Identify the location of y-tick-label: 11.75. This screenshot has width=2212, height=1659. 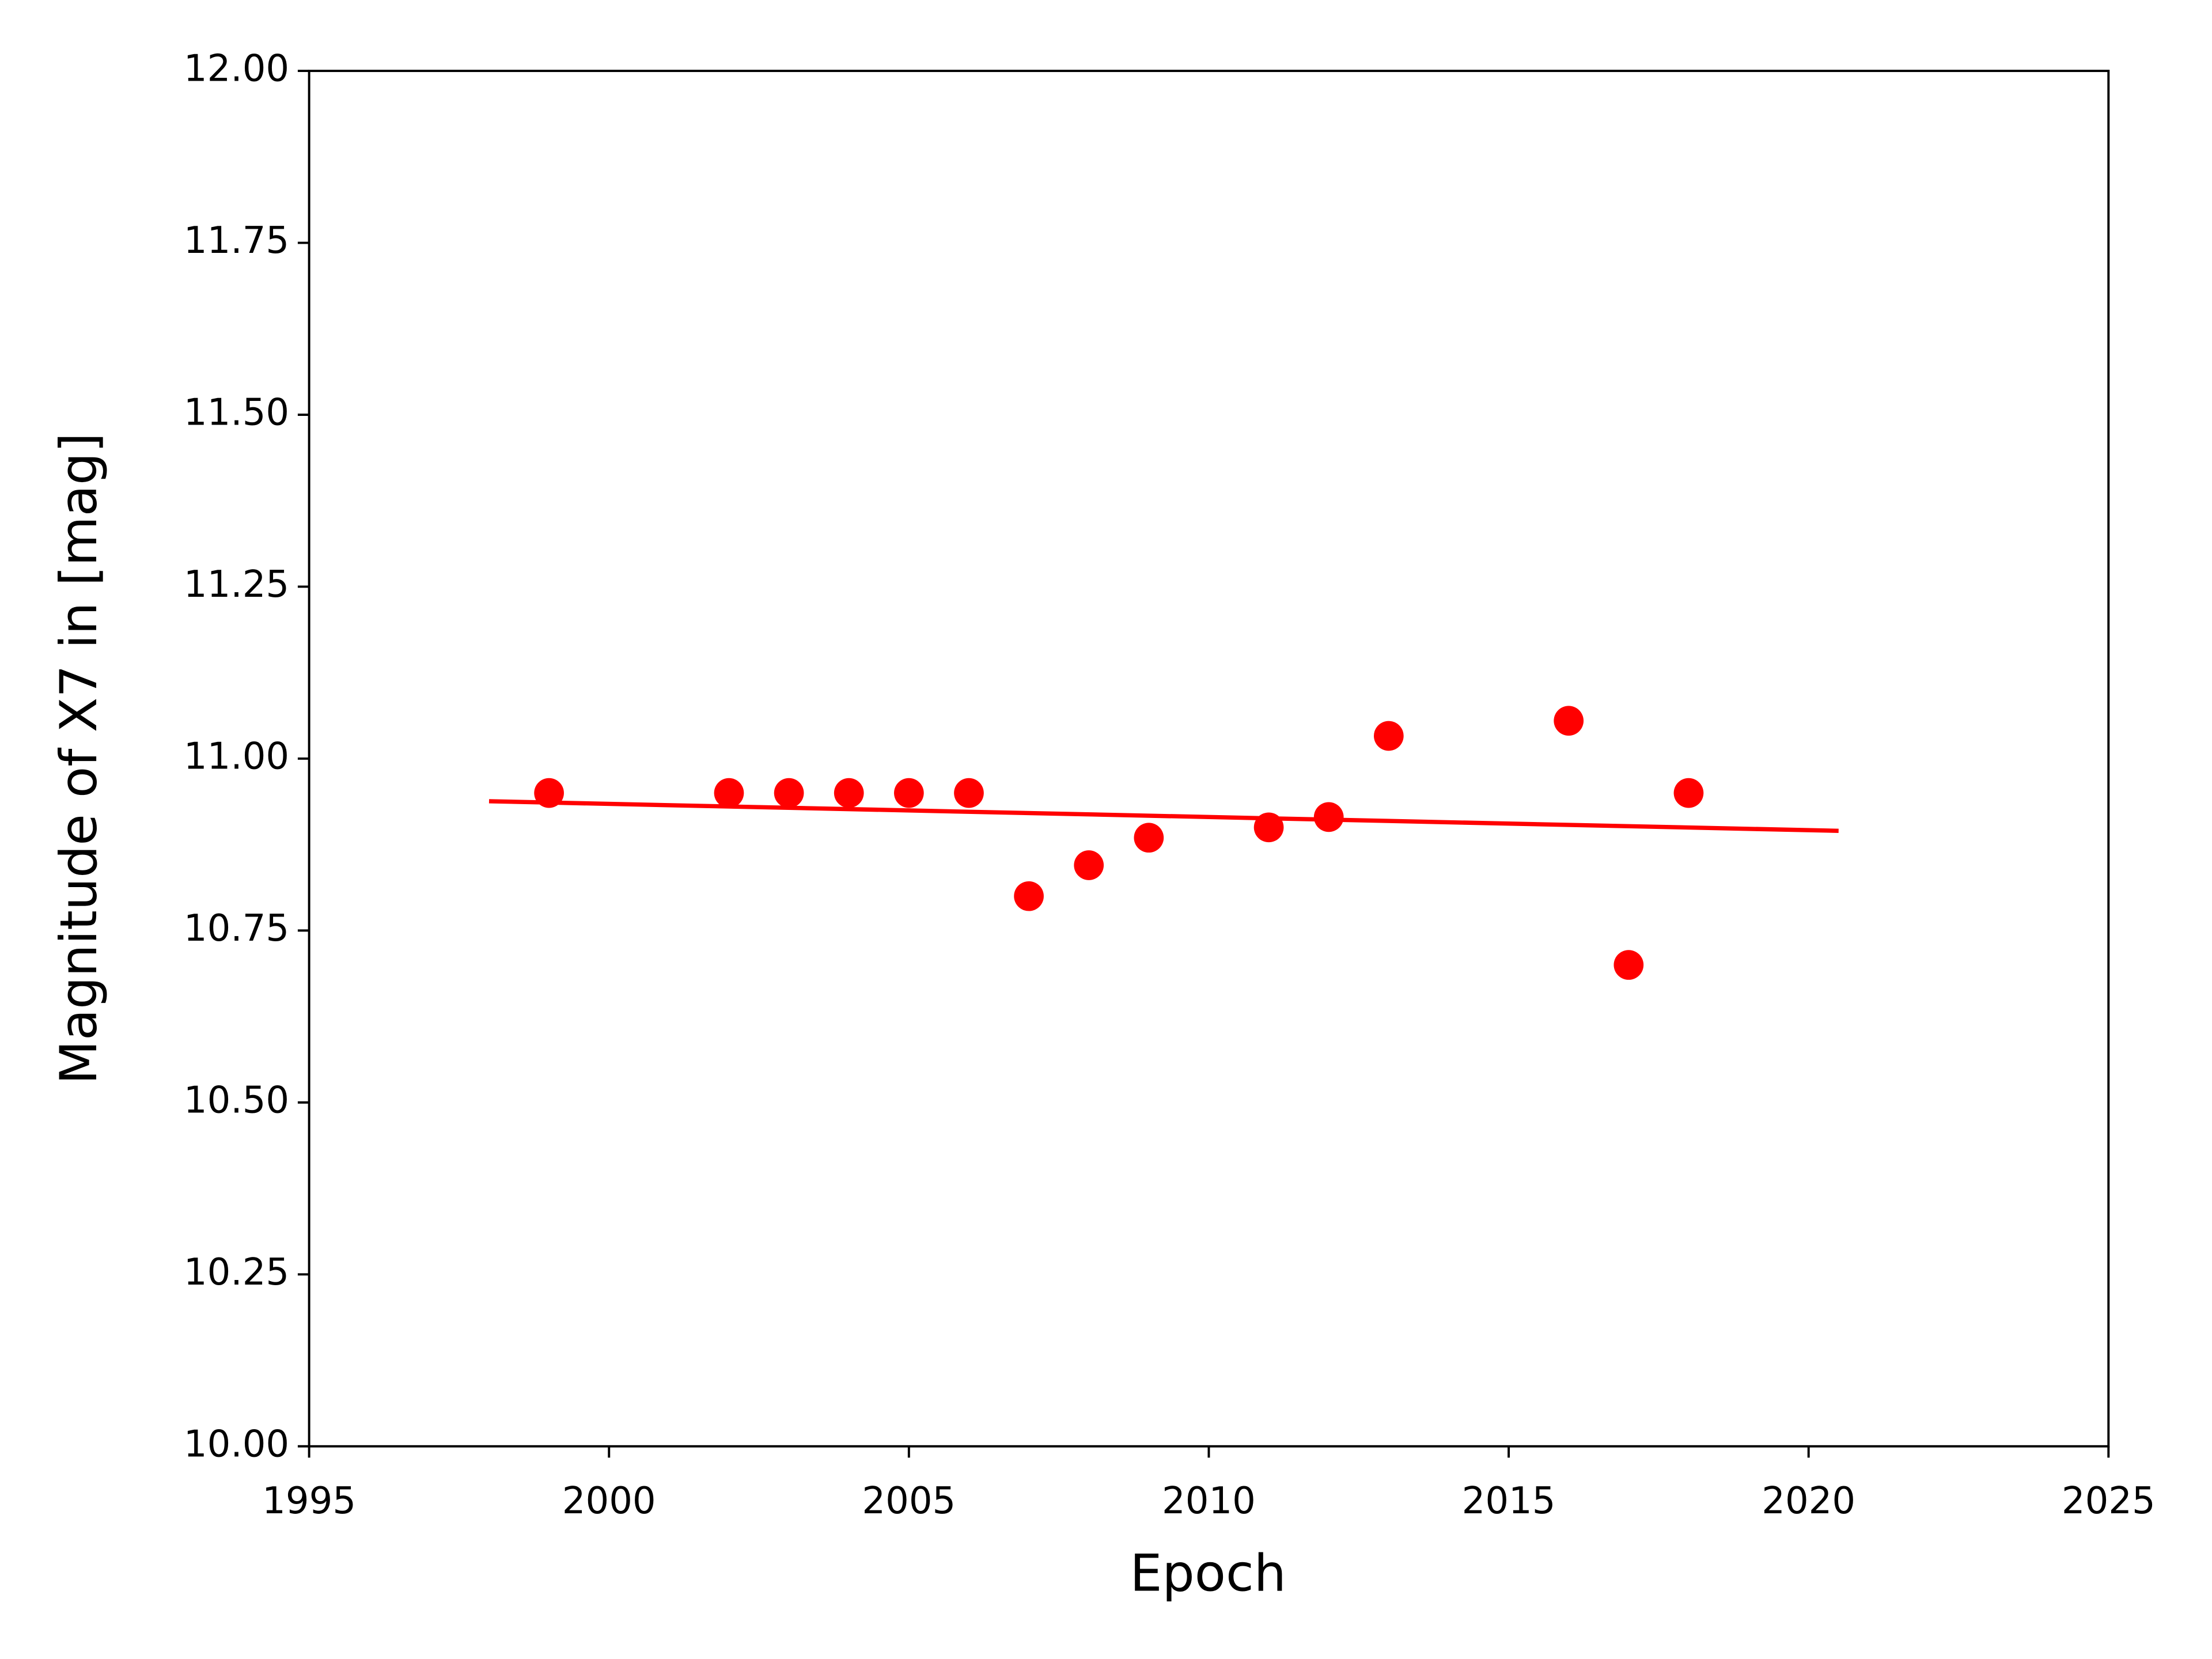
(236, 240).